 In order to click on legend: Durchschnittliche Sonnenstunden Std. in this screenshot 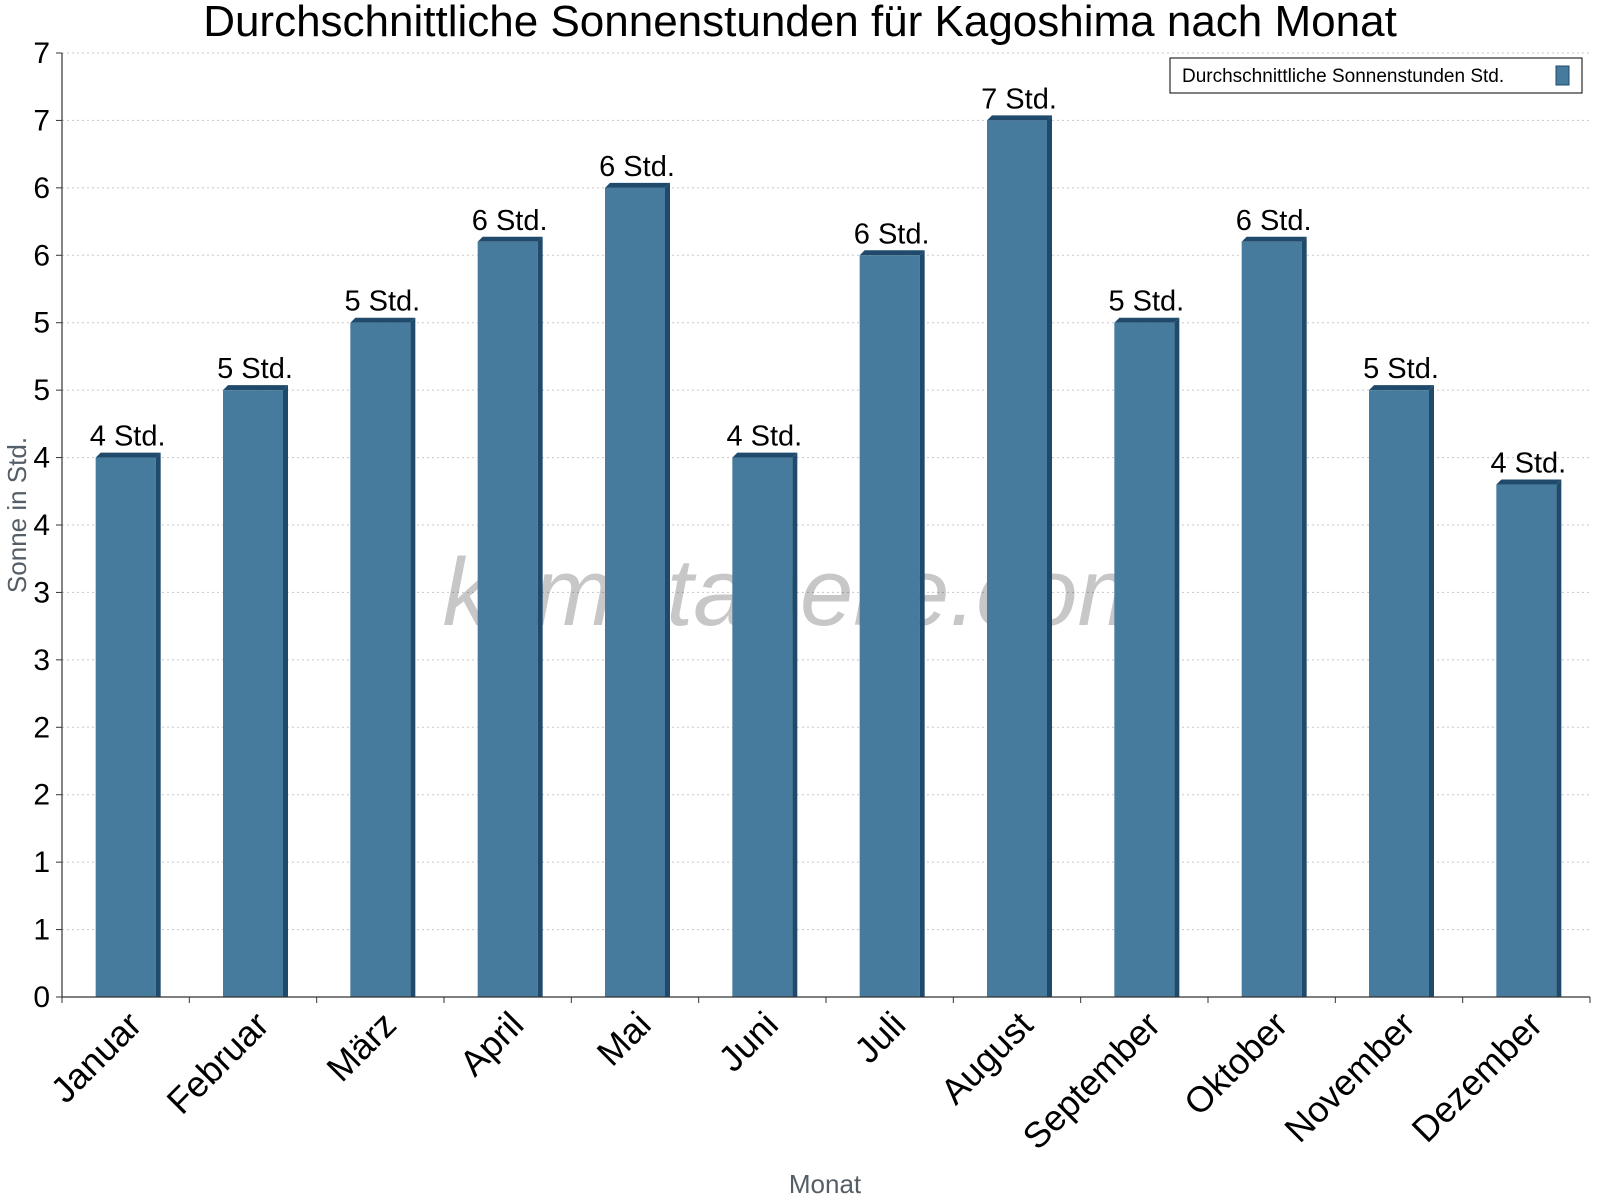, I will do `click(1376, 75)`.